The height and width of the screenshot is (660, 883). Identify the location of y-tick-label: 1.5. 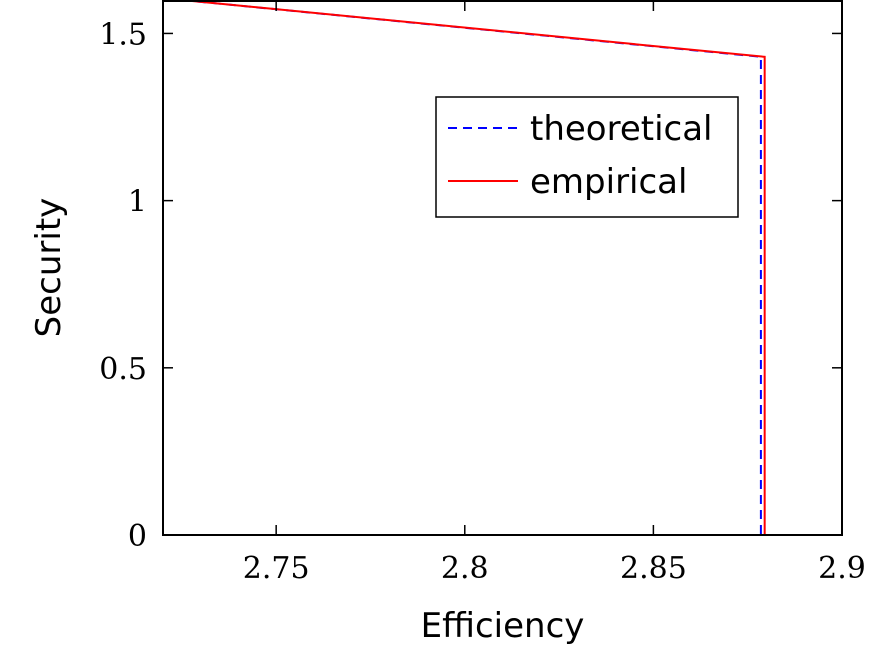
(123, 34).